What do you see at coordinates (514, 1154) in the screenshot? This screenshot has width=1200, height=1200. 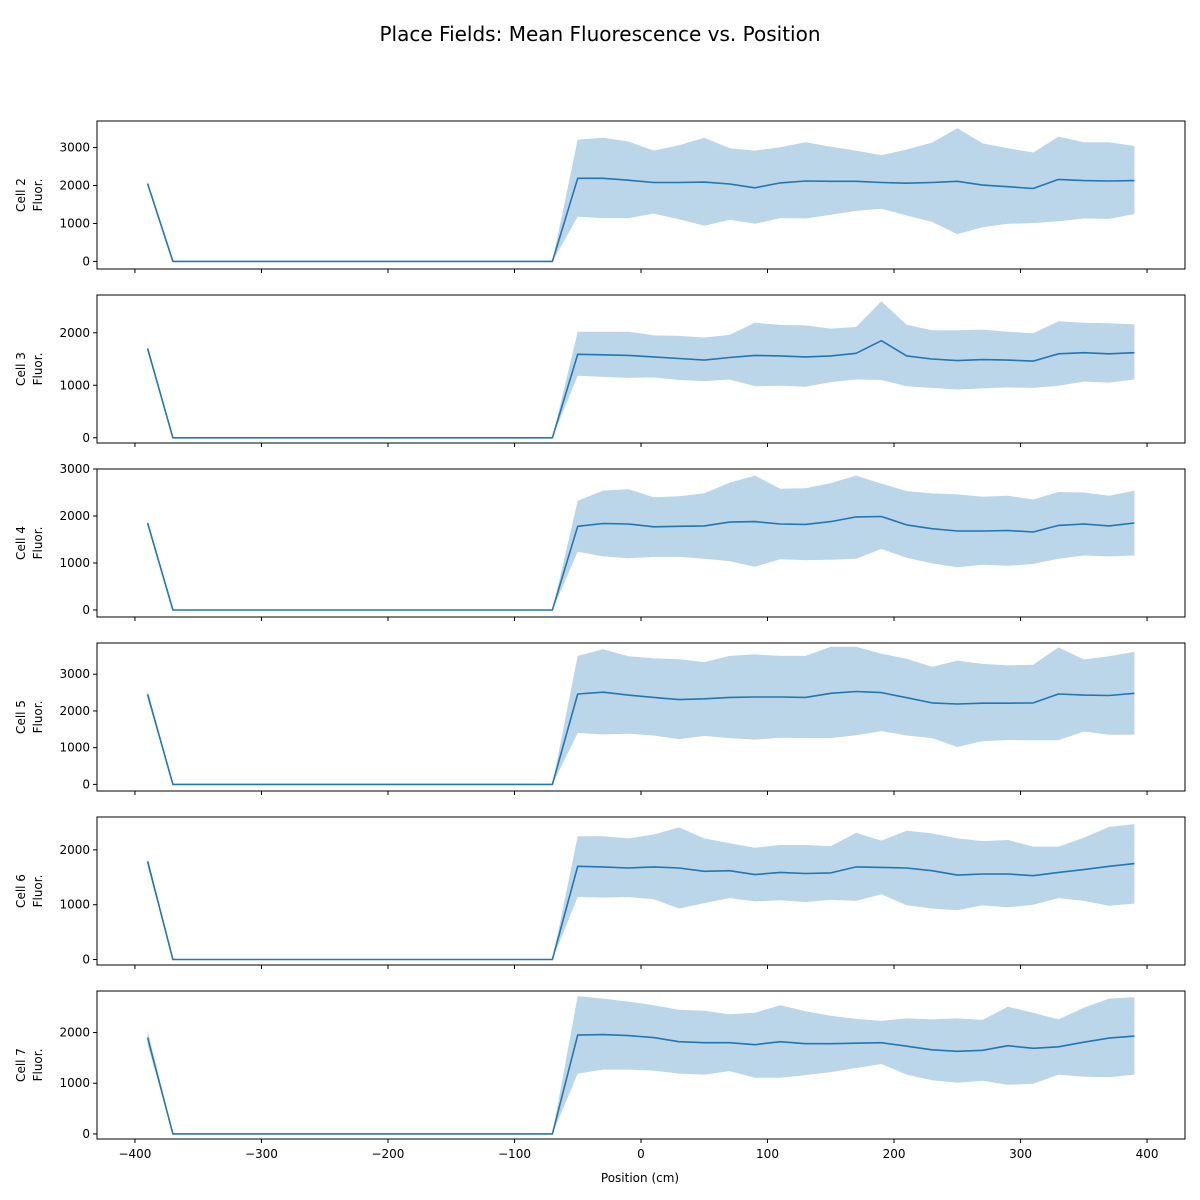 I see `x-tick-label: −100` at bounding box center [514, 1154].